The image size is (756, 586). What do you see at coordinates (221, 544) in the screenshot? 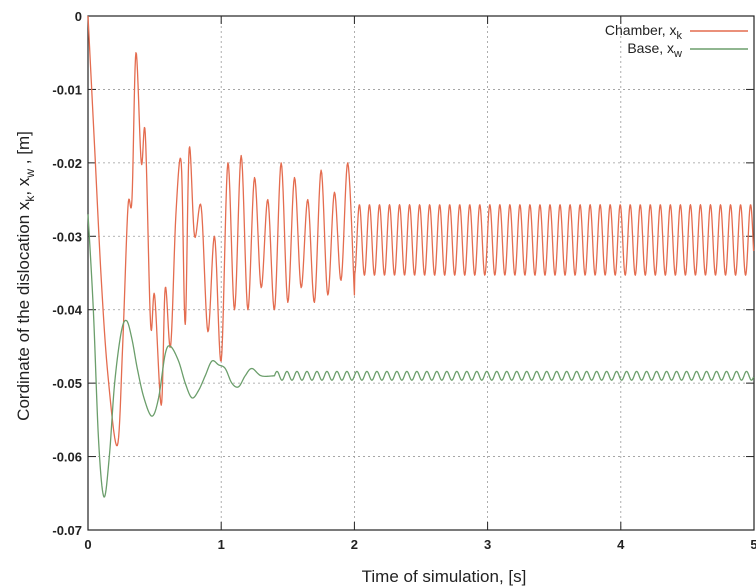
I see `x-tick-label: 1` at bounding box center [221, 544].